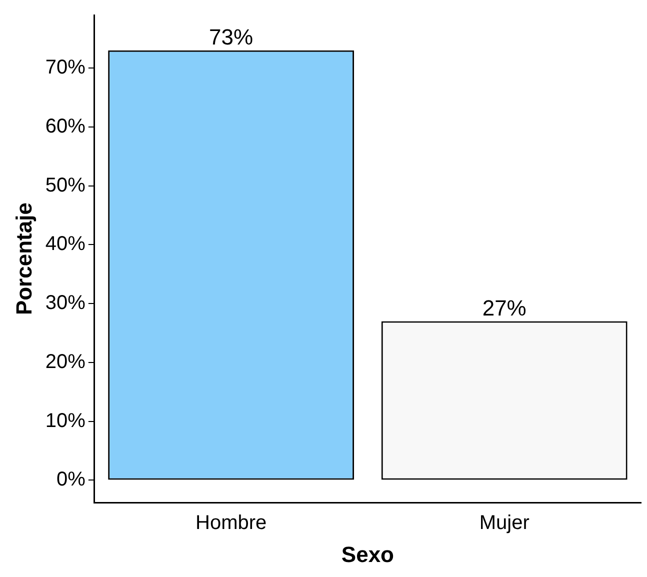 The height and width of the screenshot is (577, 647). What do you see at coordinates (504, 307) in the screenshot?
I see `data-label: 27%` at bounding box center [504, 307].